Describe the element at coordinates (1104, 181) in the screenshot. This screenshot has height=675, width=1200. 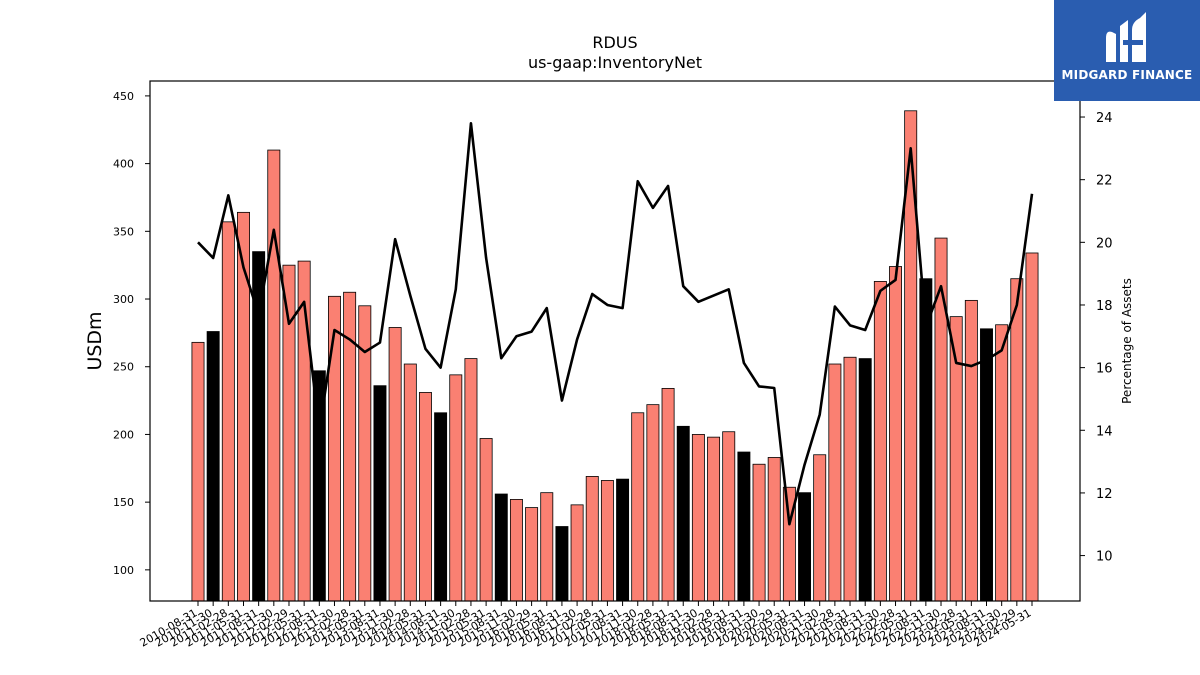
I see `y-tick-label-right: 22` at that location.